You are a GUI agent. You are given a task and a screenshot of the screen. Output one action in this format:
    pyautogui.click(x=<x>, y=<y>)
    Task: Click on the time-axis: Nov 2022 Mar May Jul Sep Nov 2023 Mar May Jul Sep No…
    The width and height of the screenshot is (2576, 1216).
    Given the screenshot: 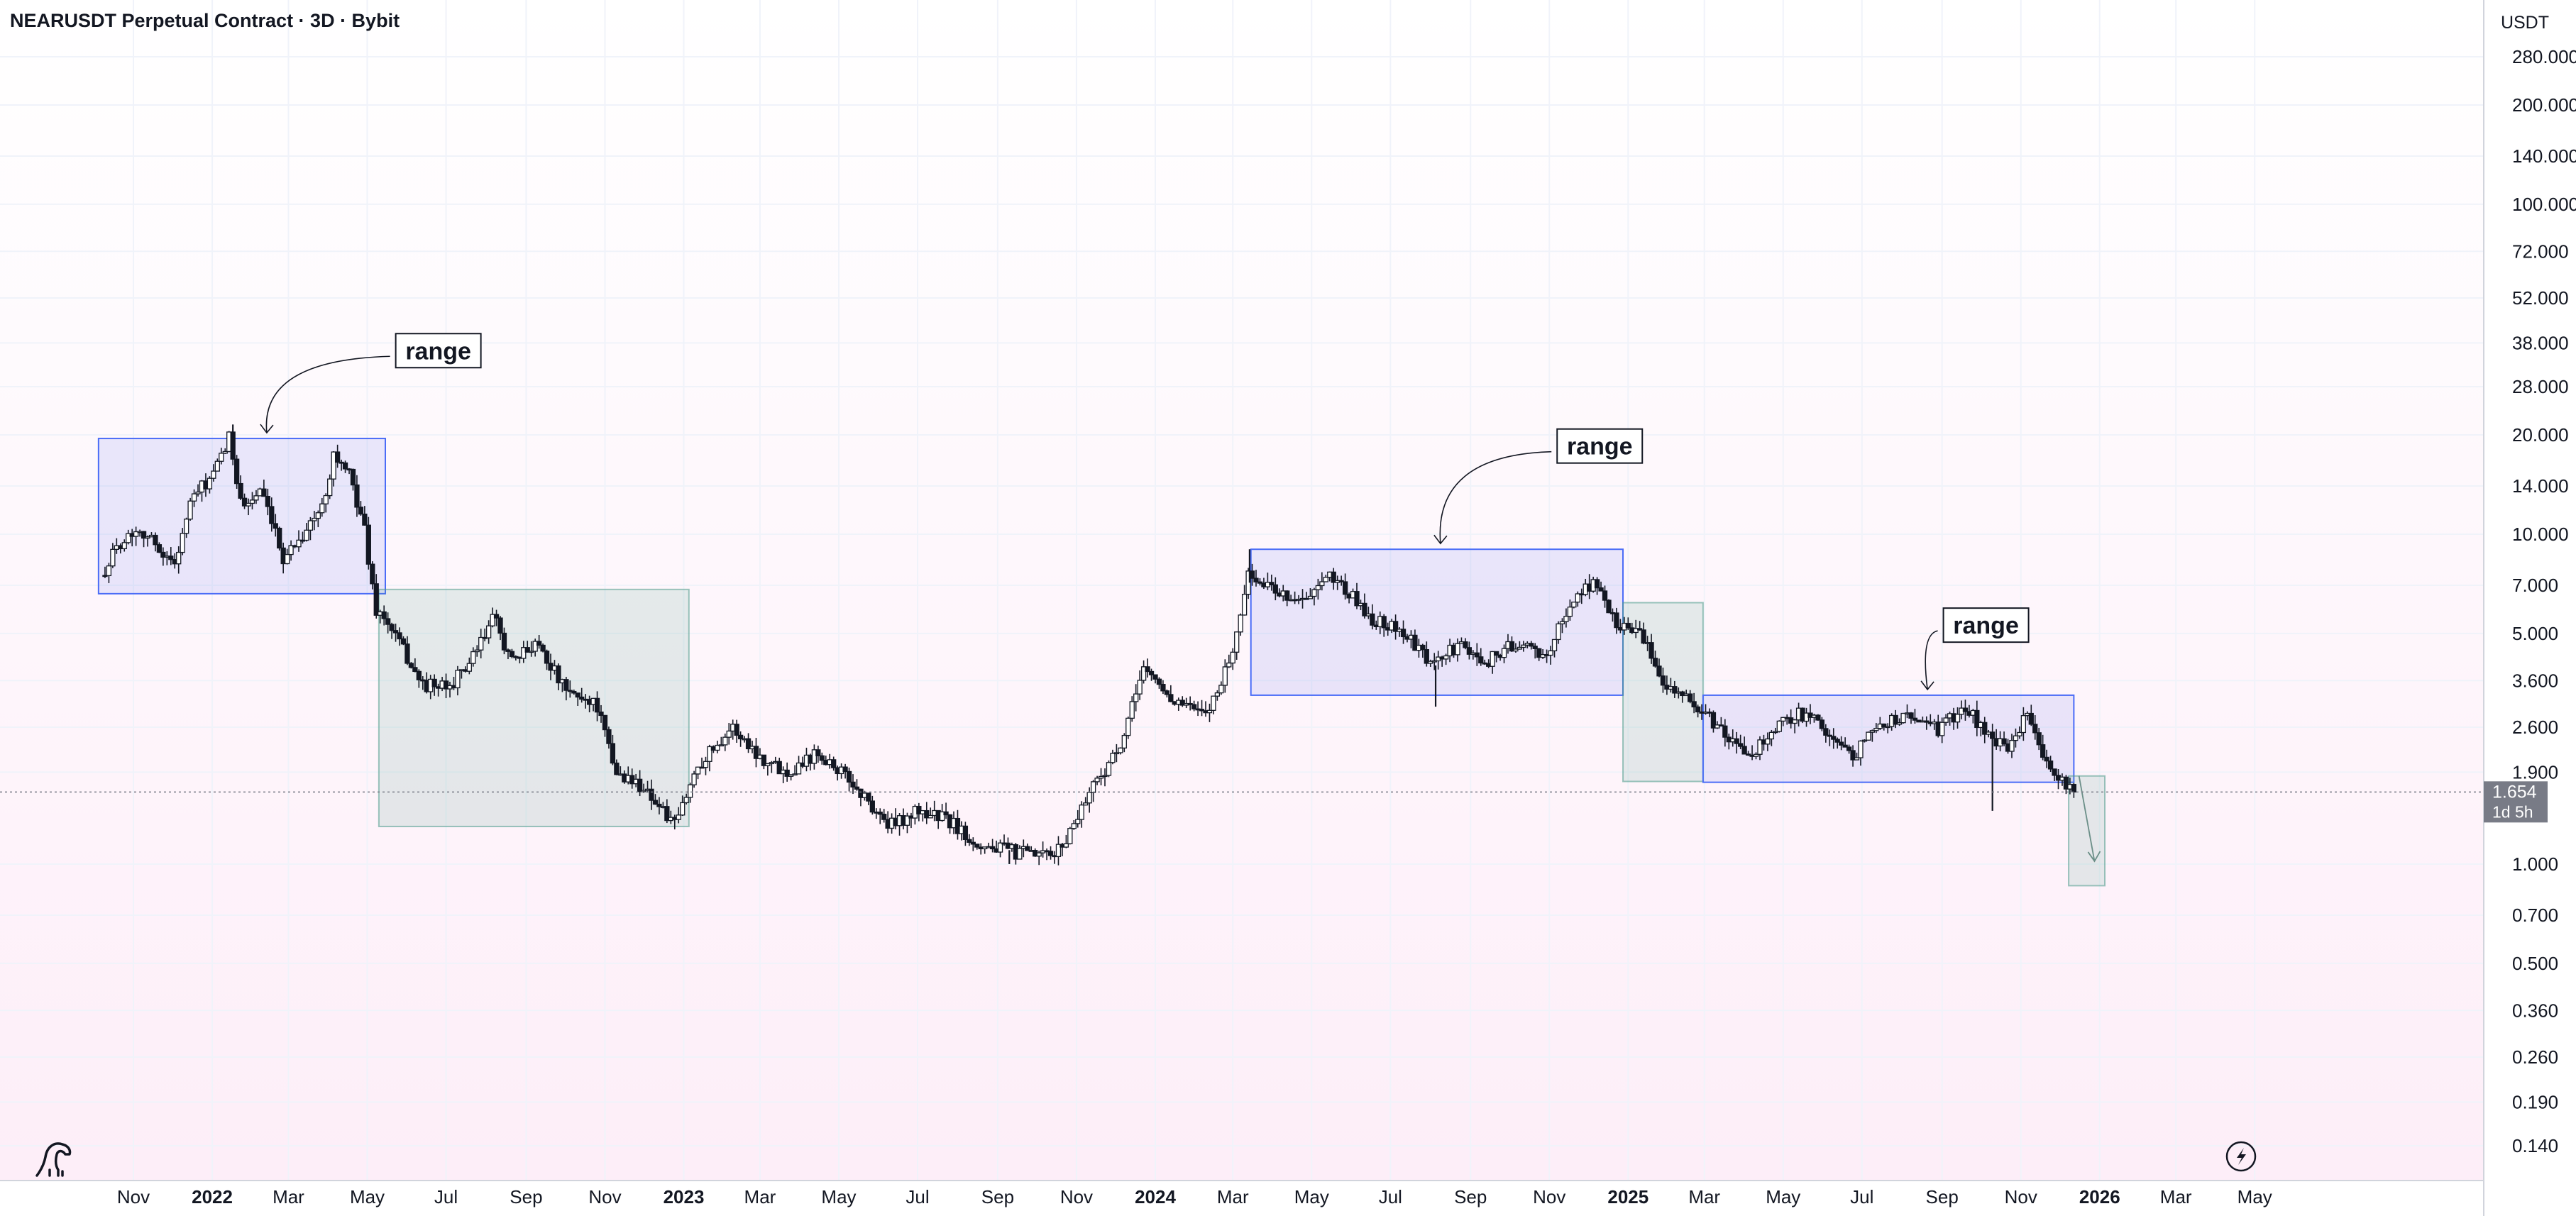 What is the action you would take?
    pyautogui.click(x=1194, y=1196)
    